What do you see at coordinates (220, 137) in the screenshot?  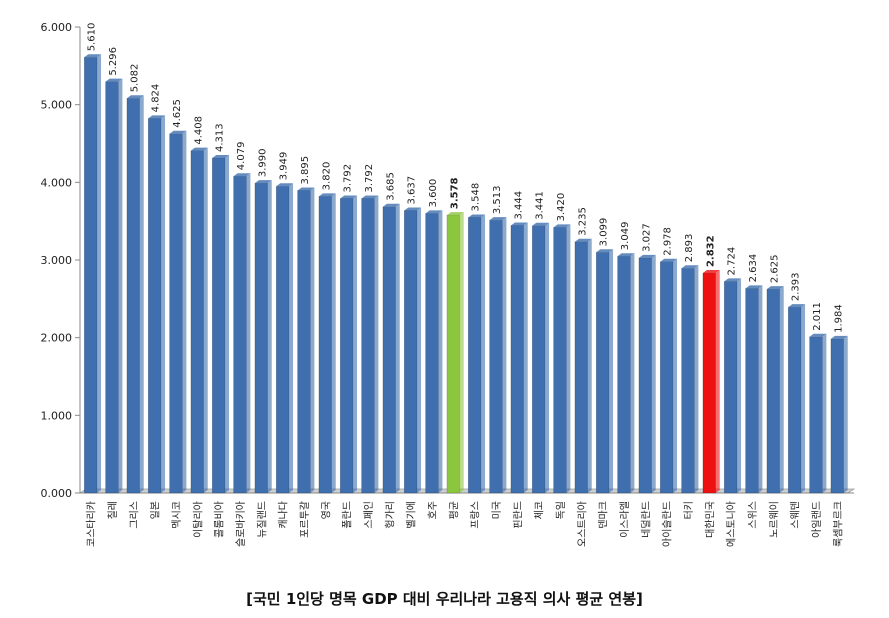 I see `bar-value-label: 4.313` at bounding box center [220, 137].